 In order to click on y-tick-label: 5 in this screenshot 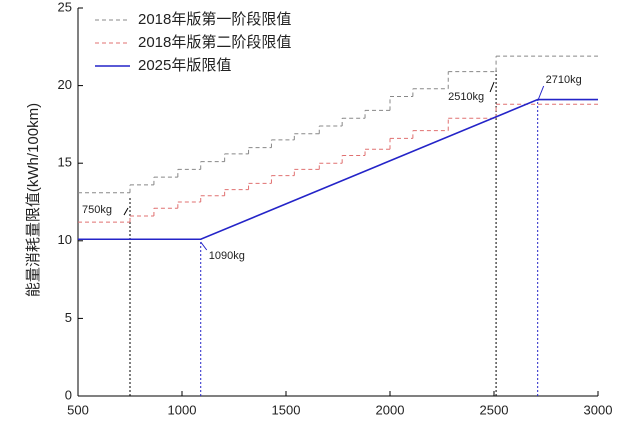, I will do `click(68, 317)`.